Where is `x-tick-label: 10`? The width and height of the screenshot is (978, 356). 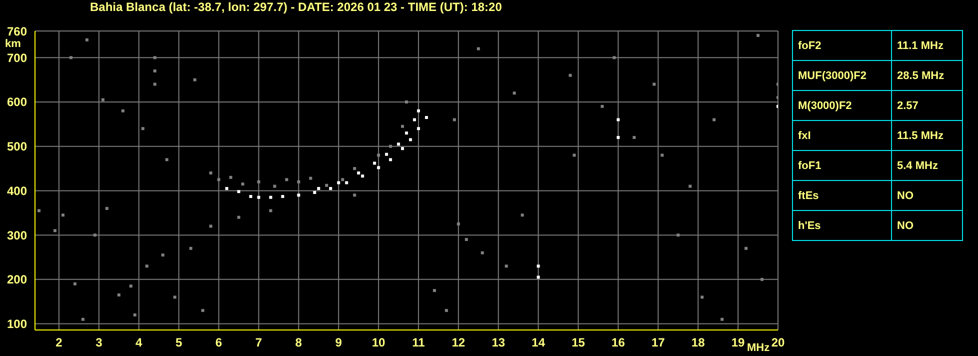
x-tick-label: 10 is located at coordinates (379, 343).